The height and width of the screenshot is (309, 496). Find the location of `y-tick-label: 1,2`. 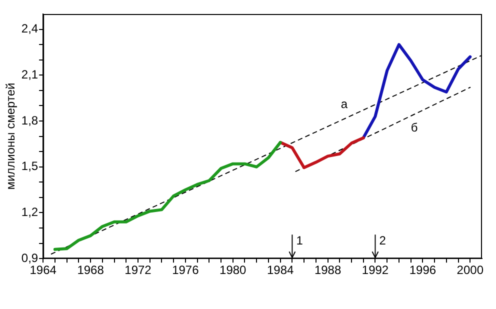

y-tick-label: 1,2 is located at coordinates (29, 212).